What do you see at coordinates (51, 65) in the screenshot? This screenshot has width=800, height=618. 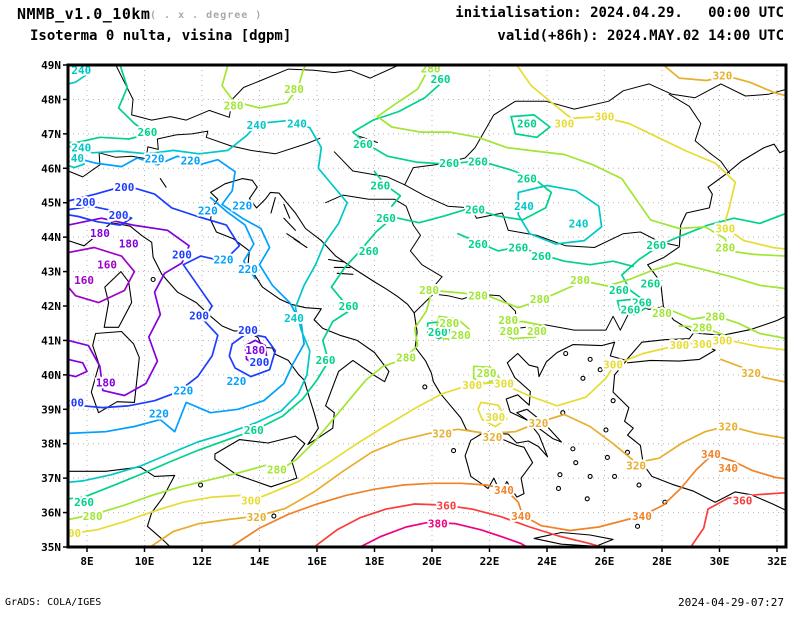 I see `lat-label: 49N` at bounding box center [51, 65].